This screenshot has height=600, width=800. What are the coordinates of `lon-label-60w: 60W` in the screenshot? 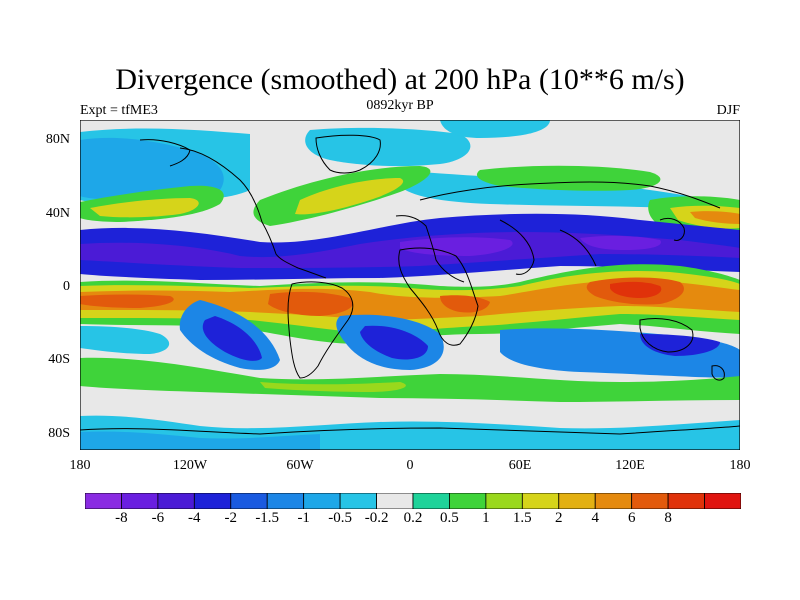 It's located at (300, 465).